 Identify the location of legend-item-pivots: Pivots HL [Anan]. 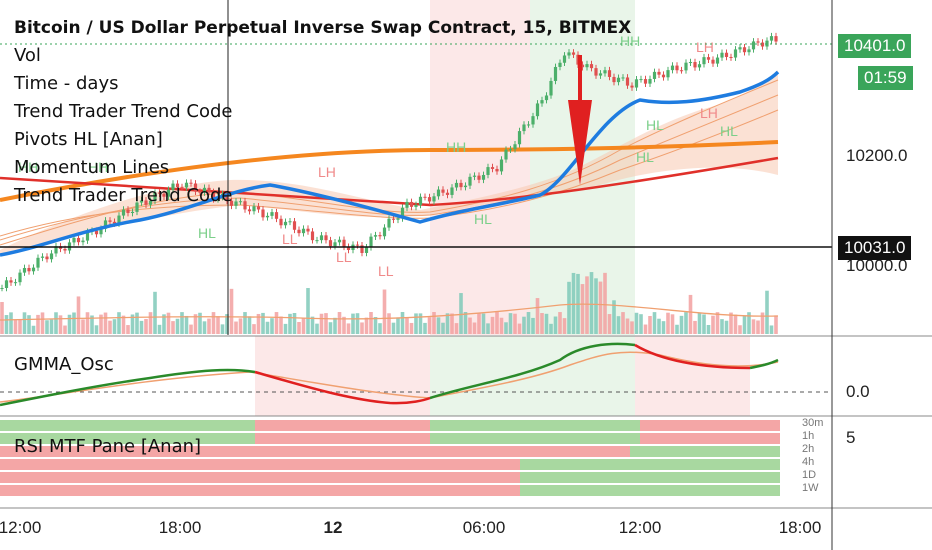
(88, 139).